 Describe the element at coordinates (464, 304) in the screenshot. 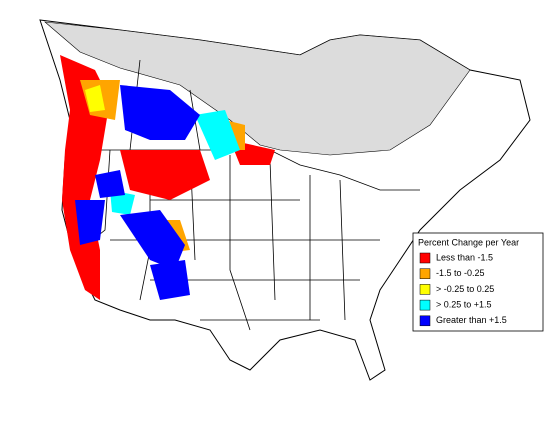

I see `legend-label: > 0.25 to +1.5` at that location.